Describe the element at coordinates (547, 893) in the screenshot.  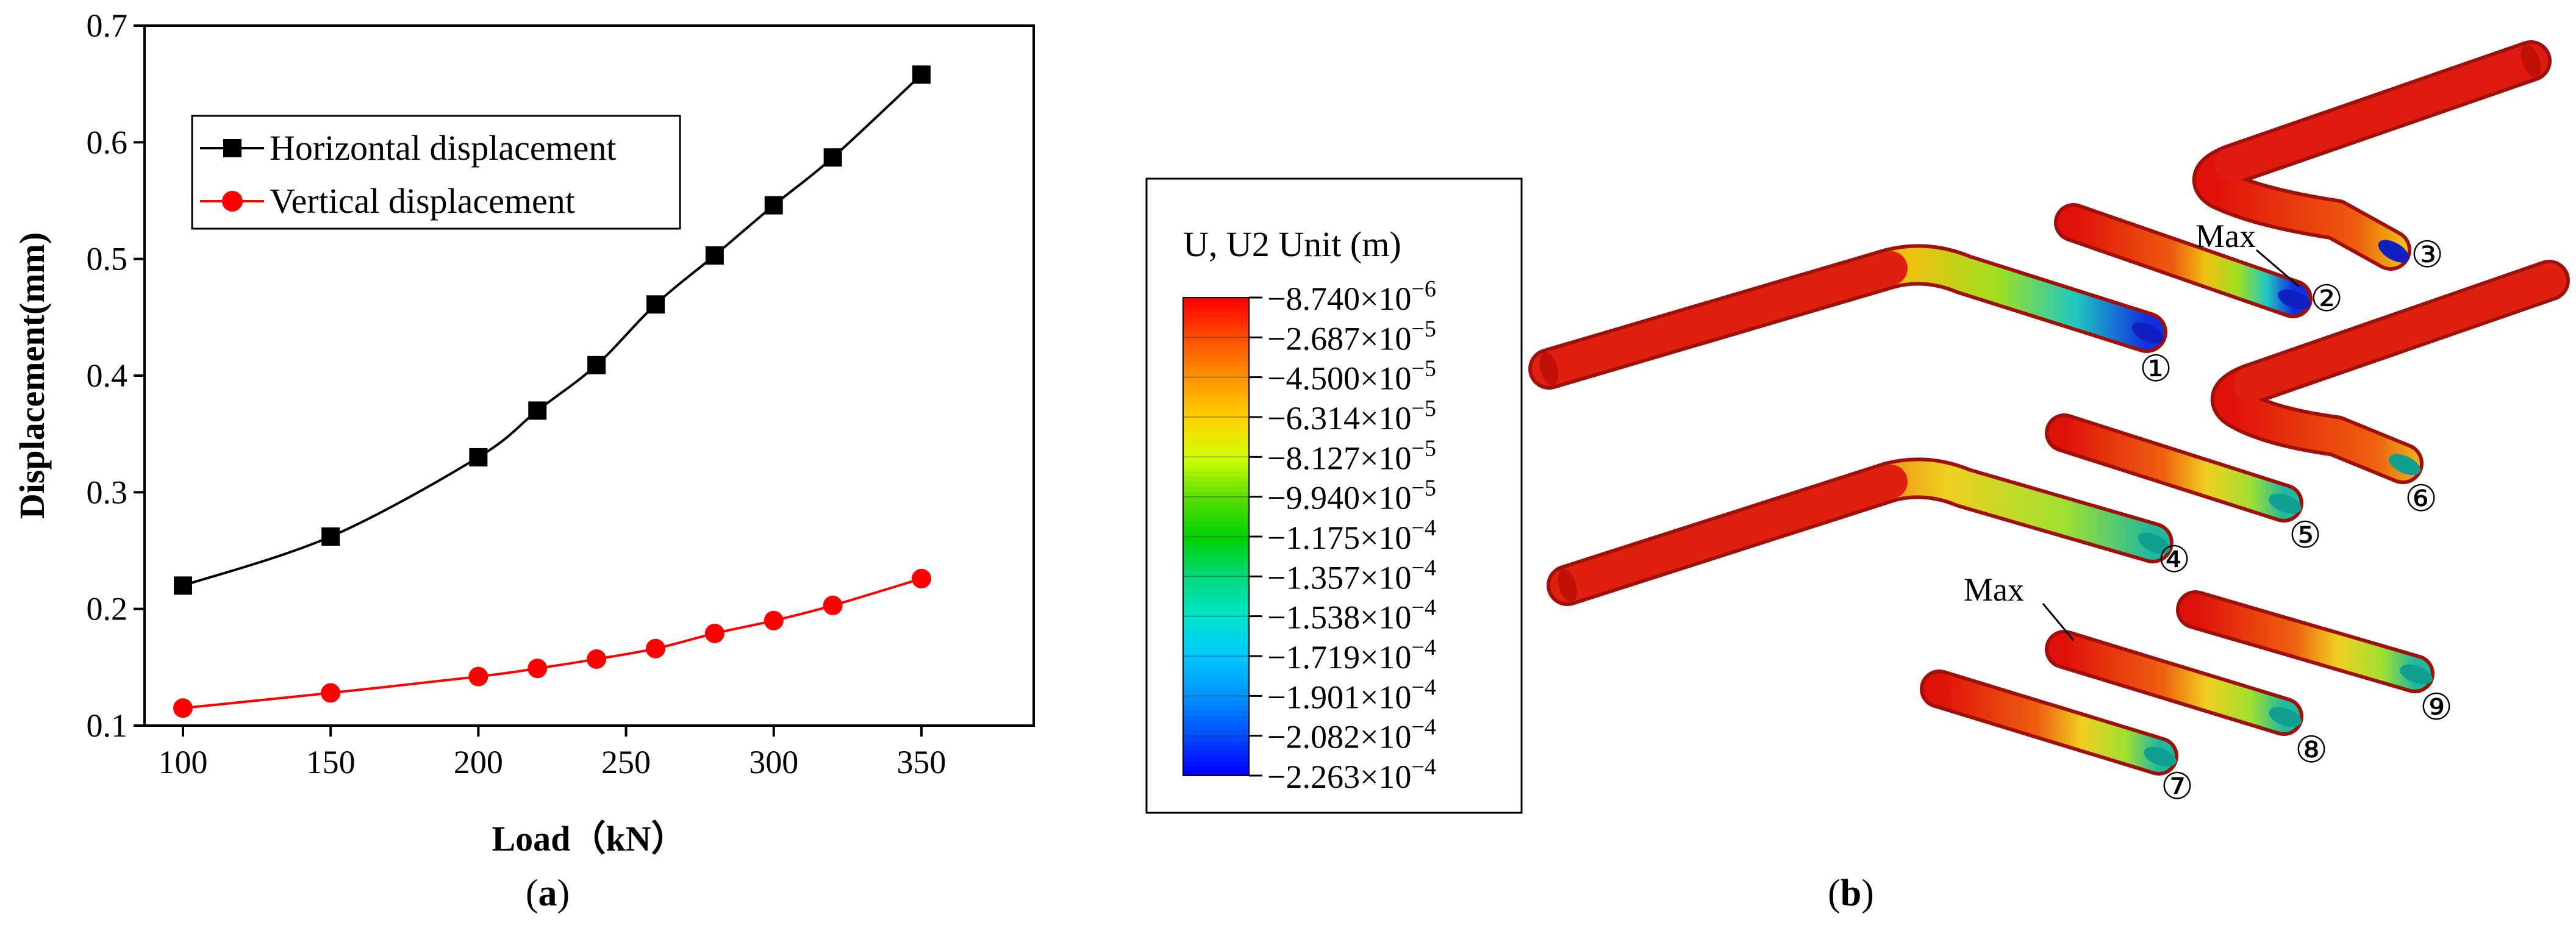
I see `caption-a: (a)` at that location.